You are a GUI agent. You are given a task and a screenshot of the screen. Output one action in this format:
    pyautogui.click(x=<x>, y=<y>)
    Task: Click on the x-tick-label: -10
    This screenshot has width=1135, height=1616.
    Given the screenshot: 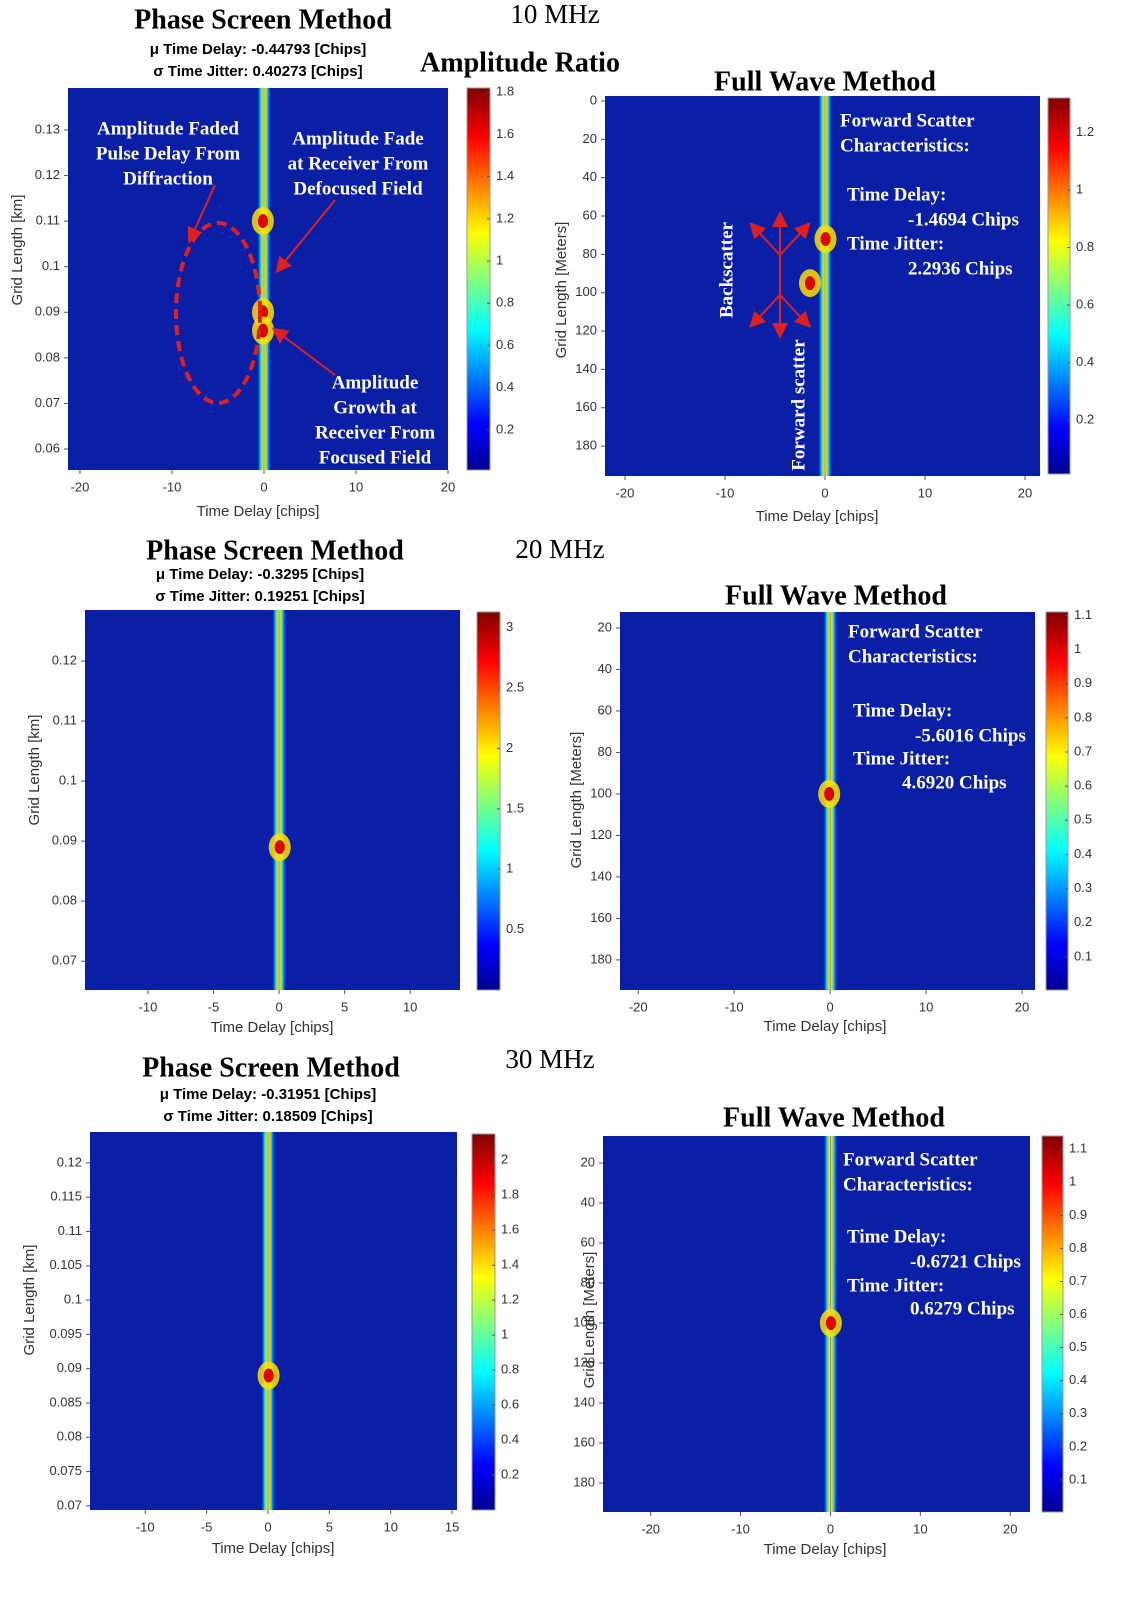 What is the action you would take?
    pyautogui.click(x=740, y=1528)
    